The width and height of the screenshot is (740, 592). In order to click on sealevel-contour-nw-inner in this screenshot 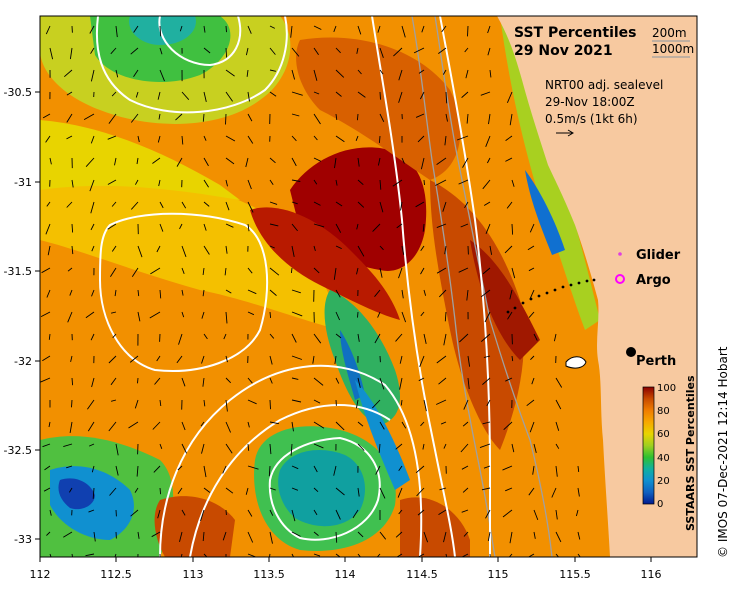, I will do `click(200, 41)`.